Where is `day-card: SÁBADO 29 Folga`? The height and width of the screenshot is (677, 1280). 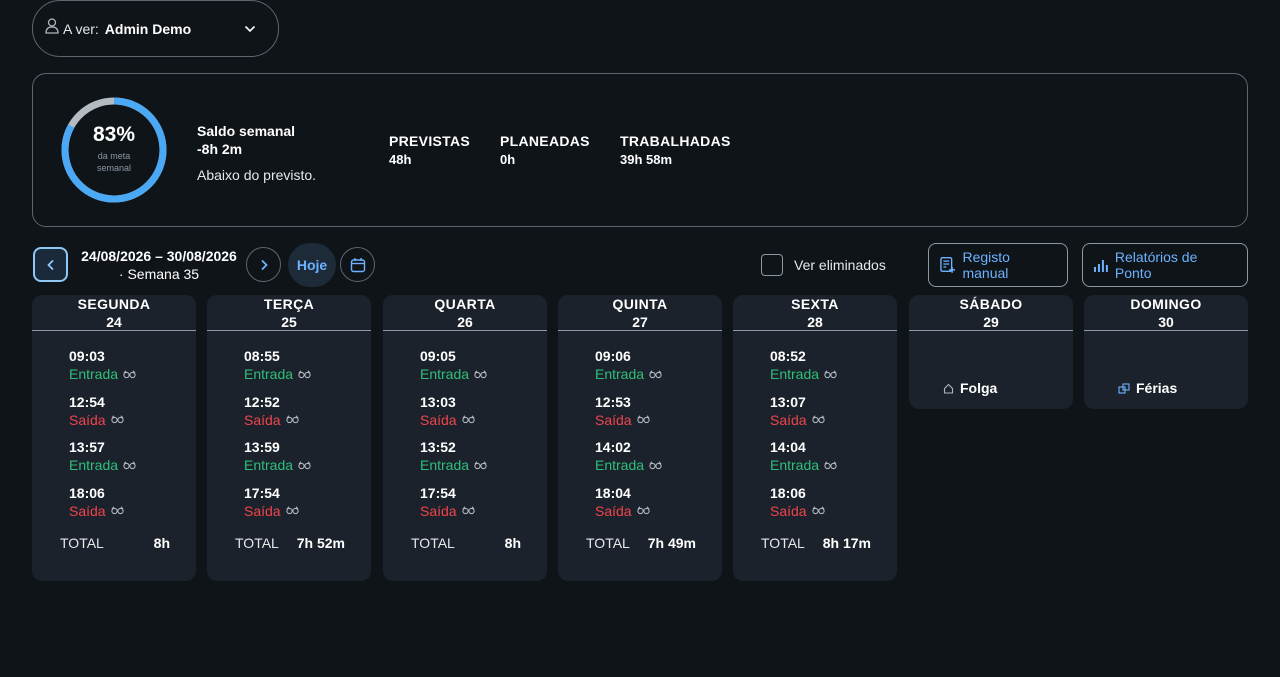 day-card: SÁBADO 29 Folga is located at coordinates (991, 352).